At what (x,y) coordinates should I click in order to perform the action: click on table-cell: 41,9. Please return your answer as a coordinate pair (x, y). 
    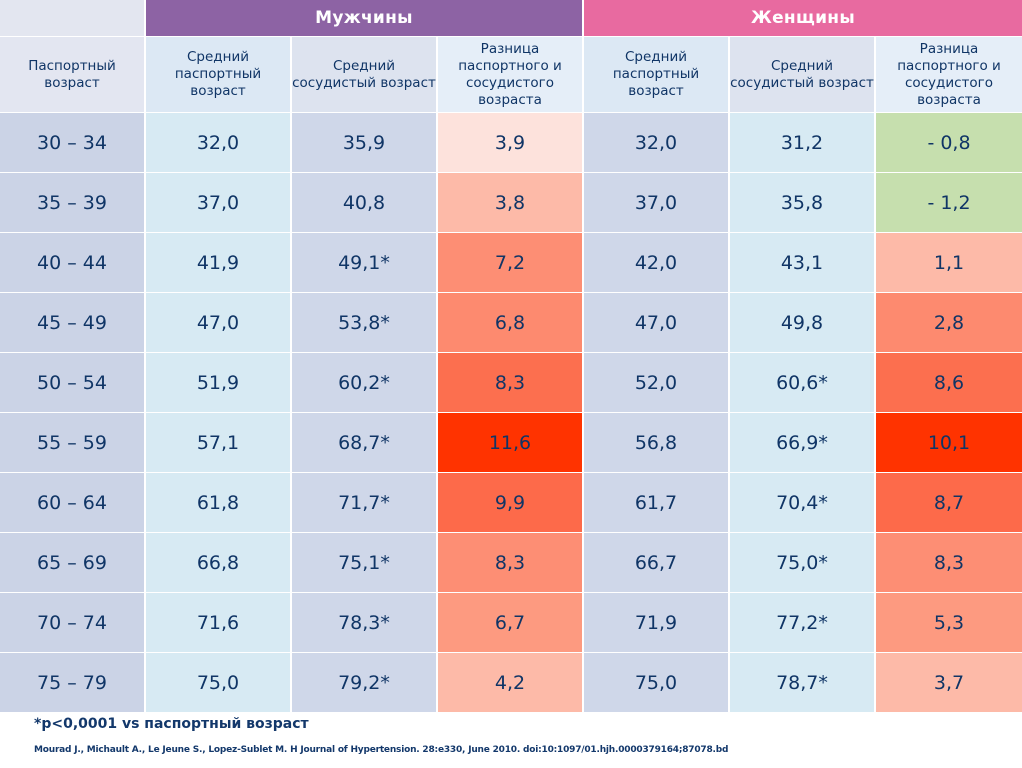
    Looking at the image, I should click on (219, 263).